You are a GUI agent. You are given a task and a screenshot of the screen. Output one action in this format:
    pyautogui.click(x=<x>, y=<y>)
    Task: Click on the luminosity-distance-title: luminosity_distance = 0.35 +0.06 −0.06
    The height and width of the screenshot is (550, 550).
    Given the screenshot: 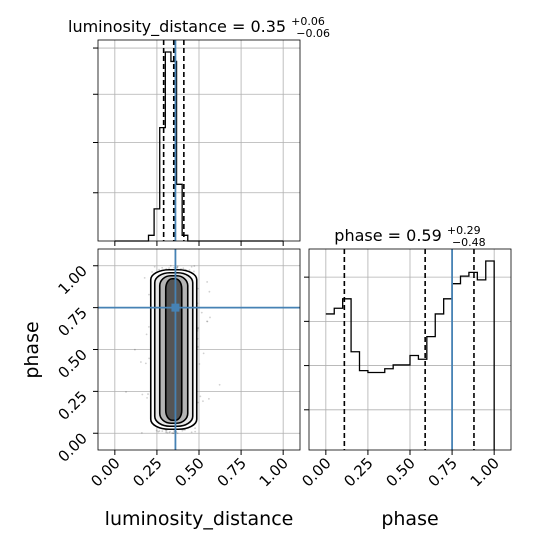 What is the action you would take?
    pyautogui.click(x=199, y=25)
    